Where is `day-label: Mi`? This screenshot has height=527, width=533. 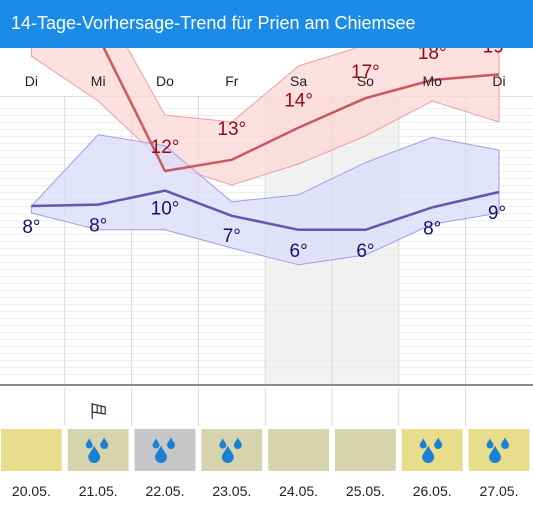 day-label: Mi is located at coordinates (98, 81).